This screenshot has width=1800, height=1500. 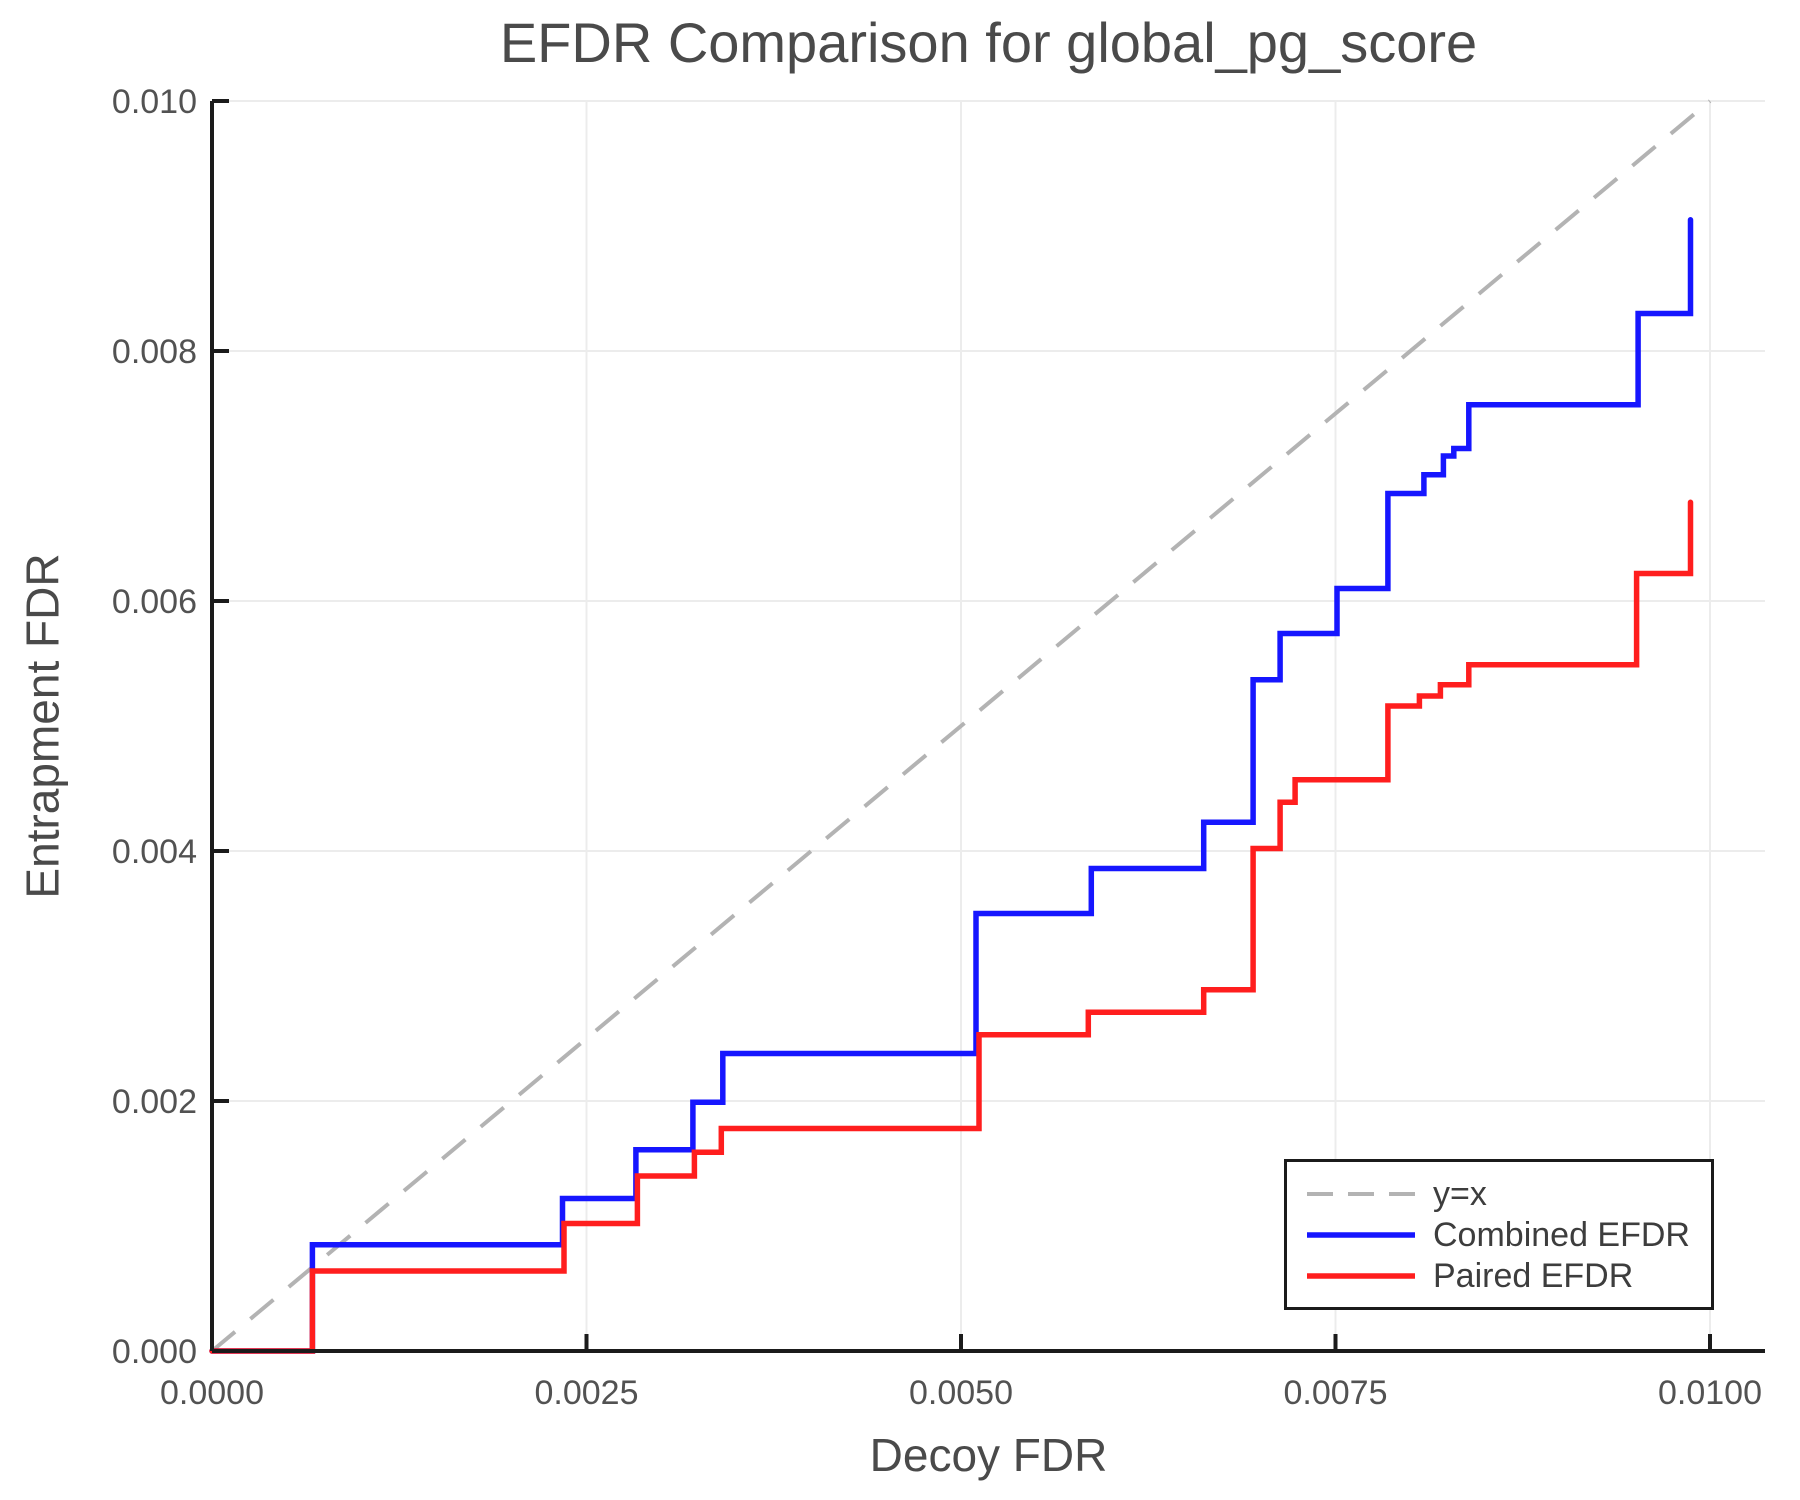 What do you see at coordinates (961, 1393) in the screenshot?
I see `x-tick-label: 0.0050` at bounding box center [961, 1393].